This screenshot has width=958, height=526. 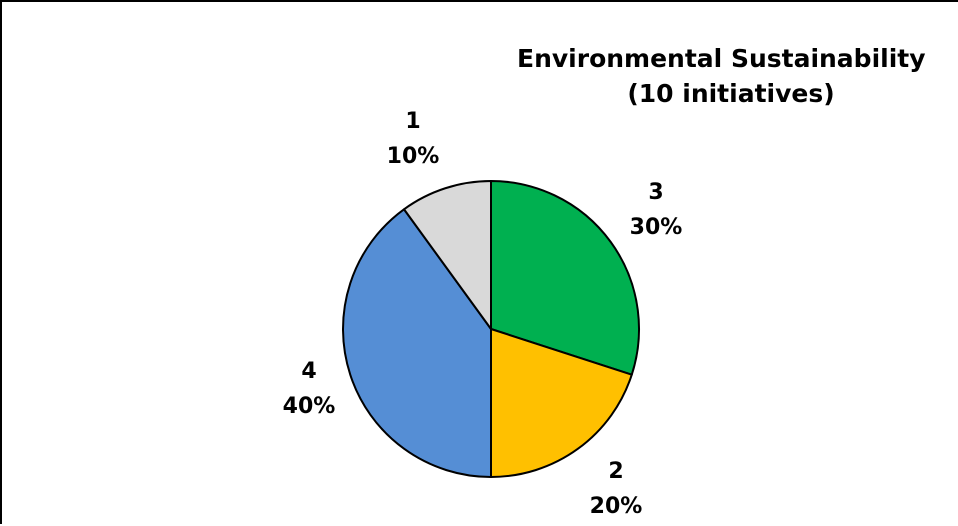 I want to click on slice-percent-label-3: 30%, so click(x=656, y=227).